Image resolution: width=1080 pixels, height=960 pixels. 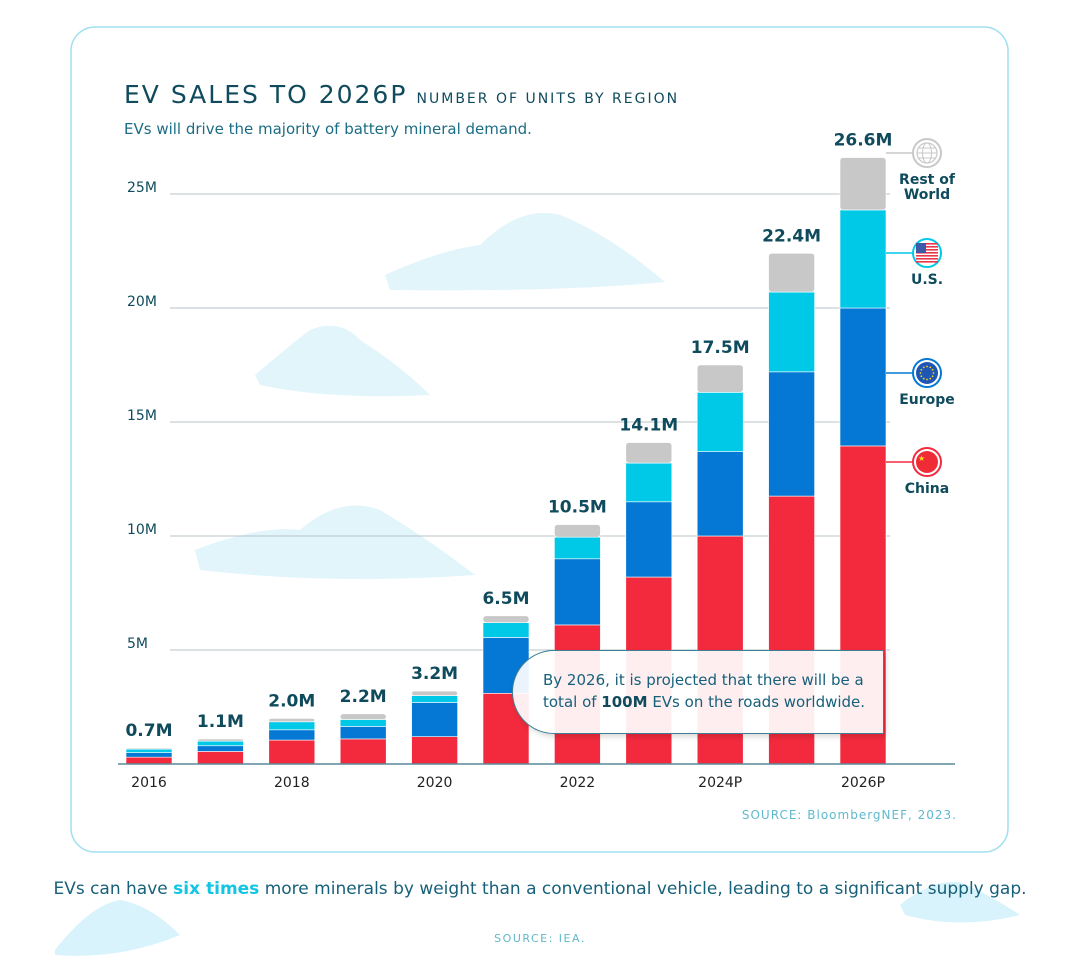 What do you see at coordinates (220, 722) in the screenshot?
I see `total-label: 1.1M` at bounding box center [220, 722].